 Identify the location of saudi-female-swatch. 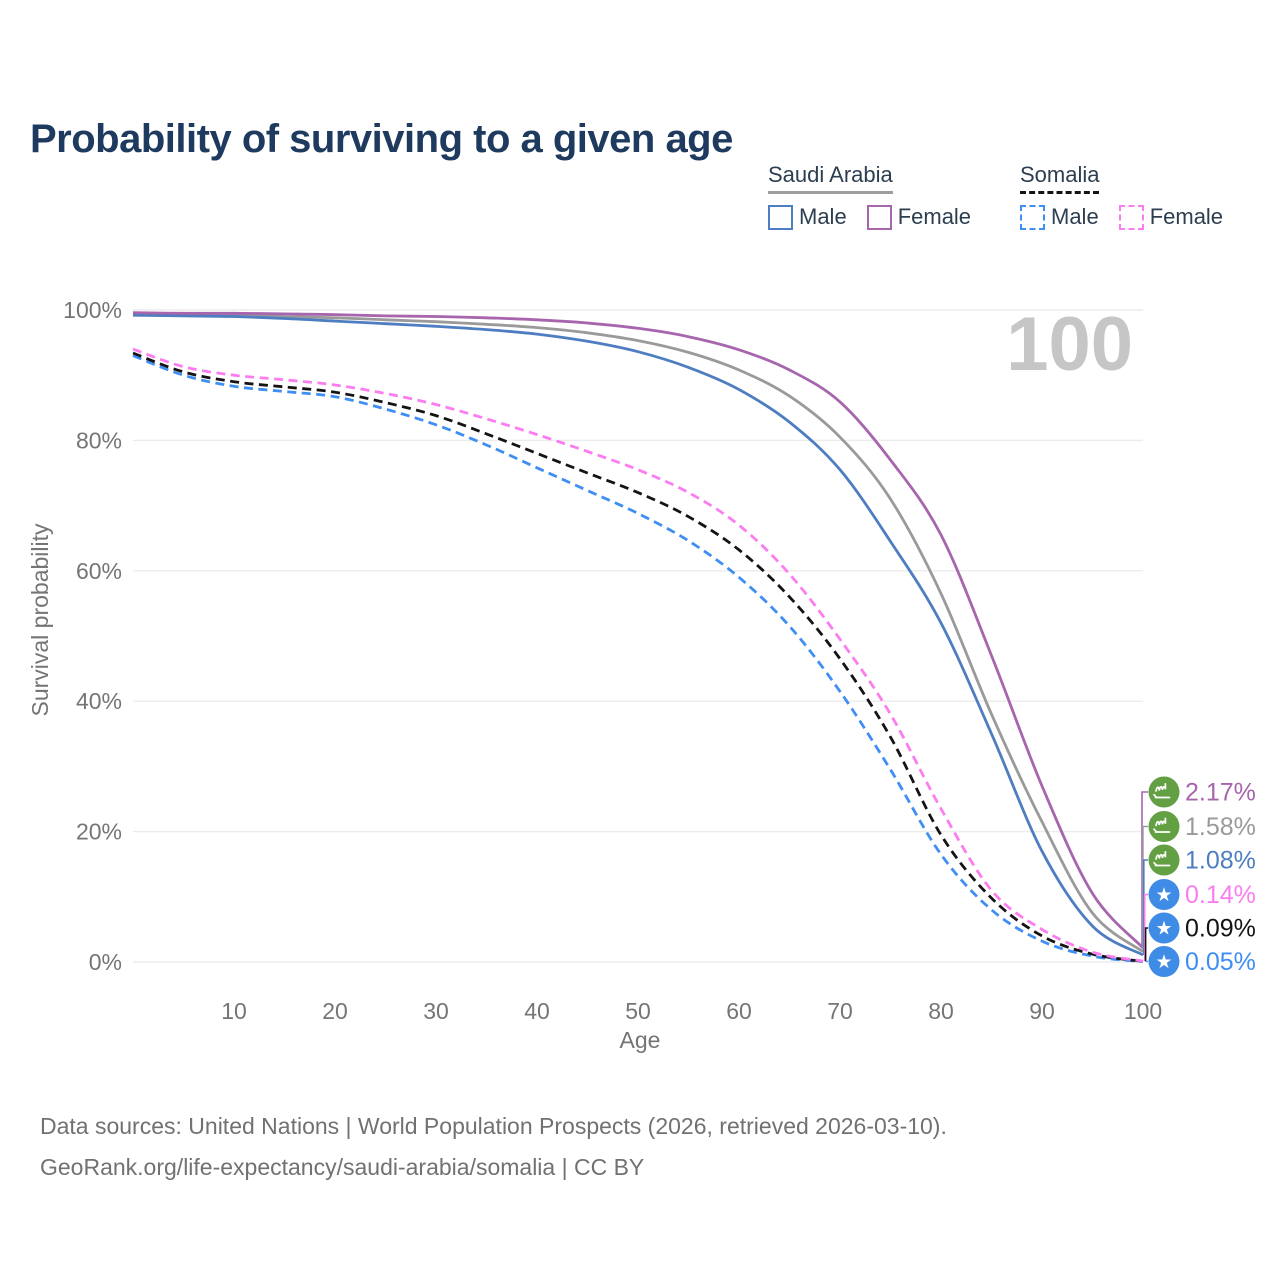
(879, 217).